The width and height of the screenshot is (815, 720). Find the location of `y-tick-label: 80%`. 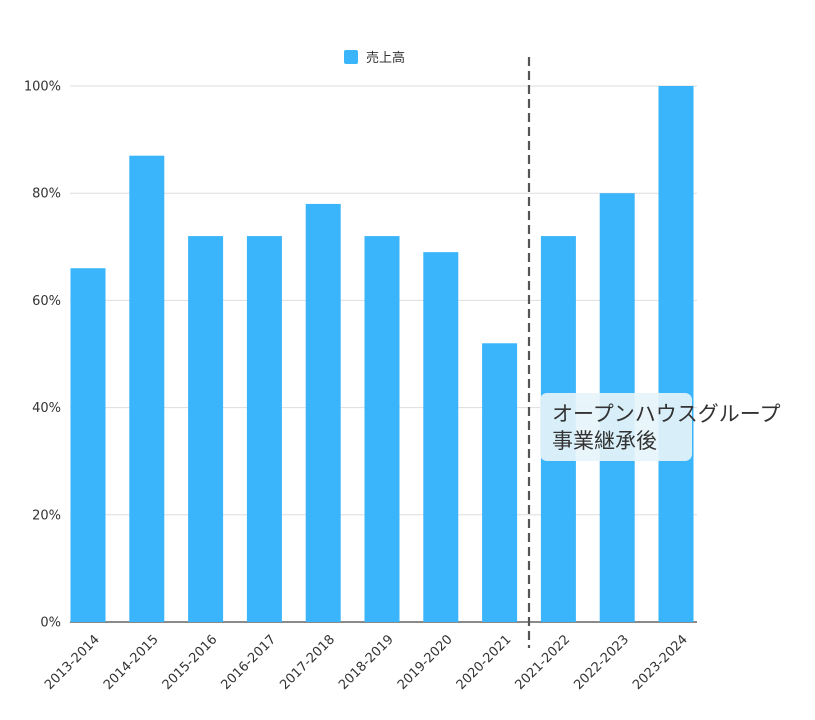

y-tick-label: 80% is located at coordinates (46, 194).